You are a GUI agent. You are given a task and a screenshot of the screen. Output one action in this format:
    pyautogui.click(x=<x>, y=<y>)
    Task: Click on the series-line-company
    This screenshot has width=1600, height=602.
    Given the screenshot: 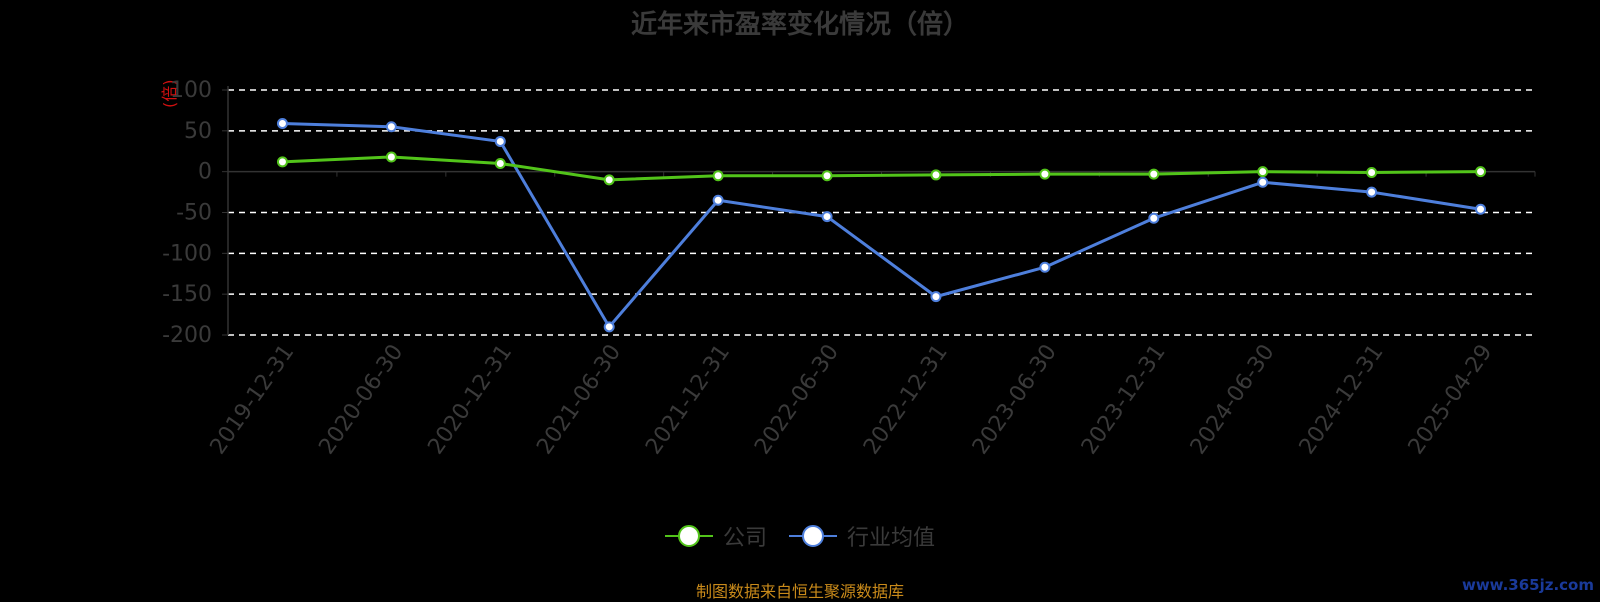 What is the action you would take?
    pyautogui.click(x=881, y=168)
    